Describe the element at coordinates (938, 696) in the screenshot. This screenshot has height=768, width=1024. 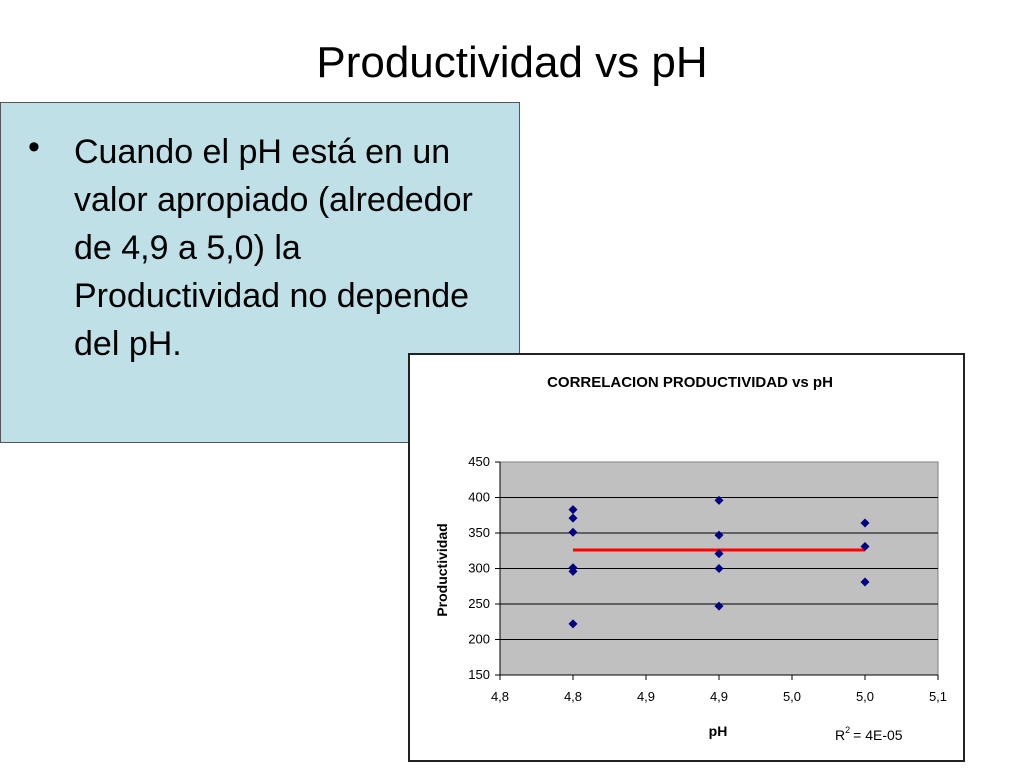
I see `x-tick-label: 5,1` at that location.